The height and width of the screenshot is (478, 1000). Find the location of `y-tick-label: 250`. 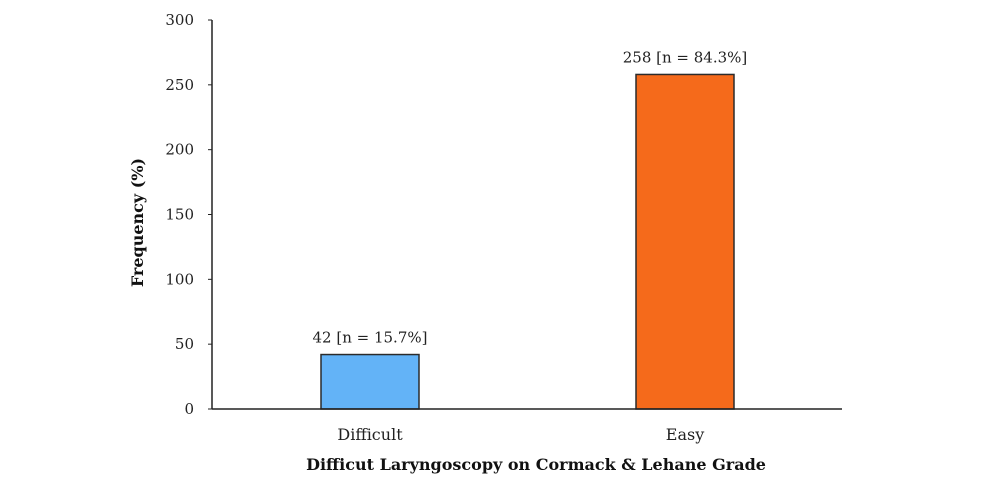

y-tick-label: 250 is located at coordinates (179, 85).